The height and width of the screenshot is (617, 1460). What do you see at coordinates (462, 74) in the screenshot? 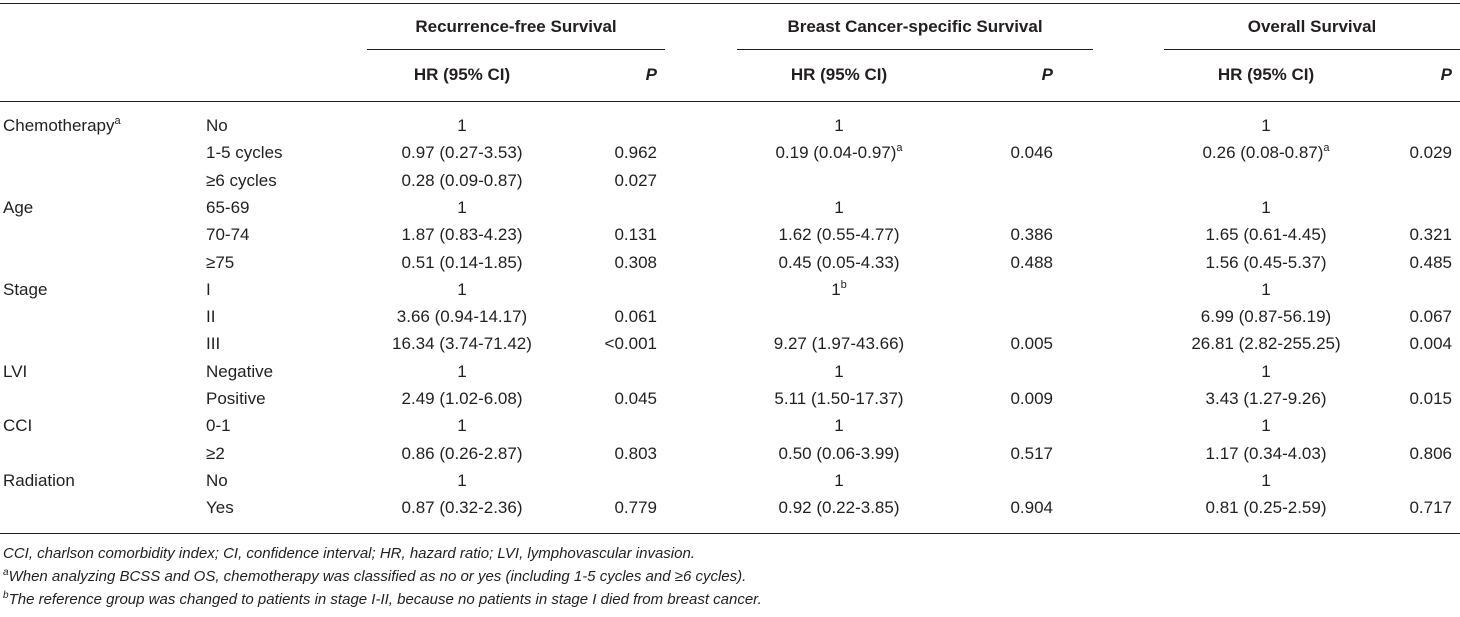
I see `hr-header-rfs: HR (95% CI)` at bounding box center [462, 74].